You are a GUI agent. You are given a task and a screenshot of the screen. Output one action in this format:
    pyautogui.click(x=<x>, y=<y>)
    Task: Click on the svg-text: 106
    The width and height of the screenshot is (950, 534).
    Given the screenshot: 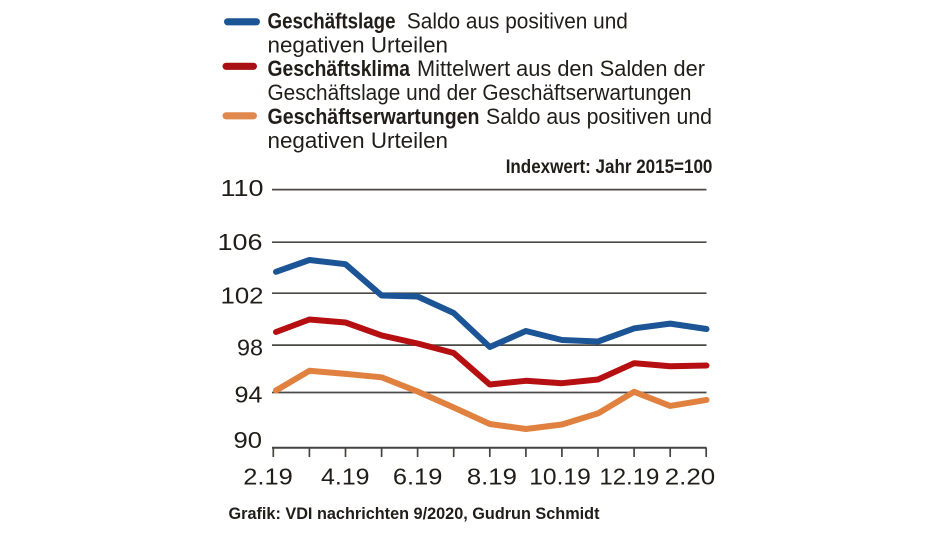 What is the action you would take?
    pyautogui.click(x=240, y=242)
    